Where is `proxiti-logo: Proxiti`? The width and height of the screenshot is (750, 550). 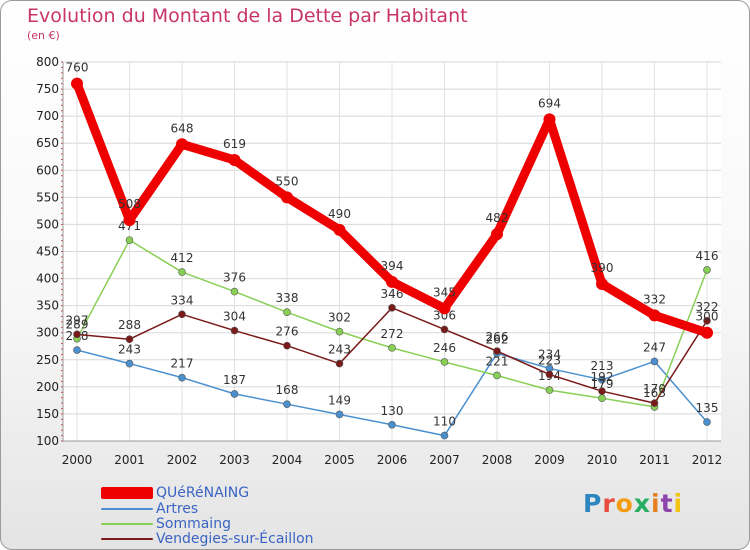 proxiti-logo: Proxiti is located at coordinates (633, 503).